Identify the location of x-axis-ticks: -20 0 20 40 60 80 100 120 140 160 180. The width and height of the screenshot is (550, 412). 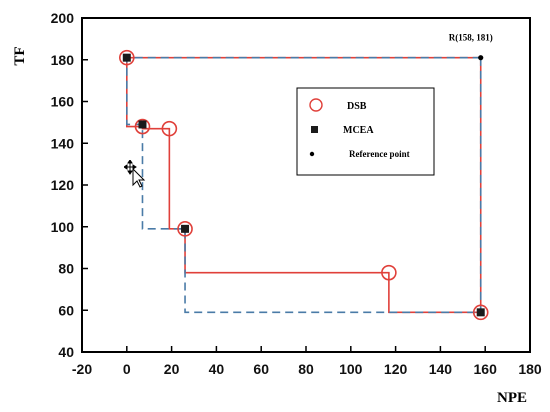
(307, 361).